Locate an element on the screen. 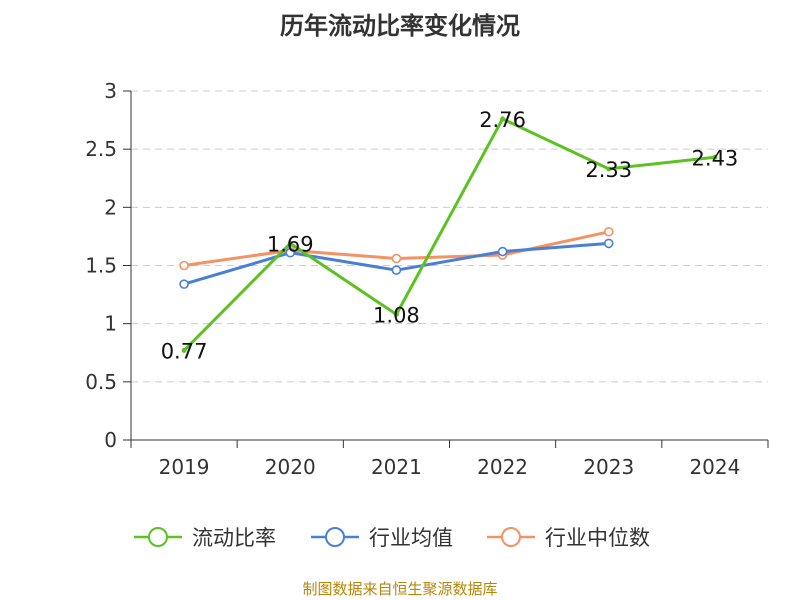  legend-label: 流动比率 is located at coordinates (234, 538).